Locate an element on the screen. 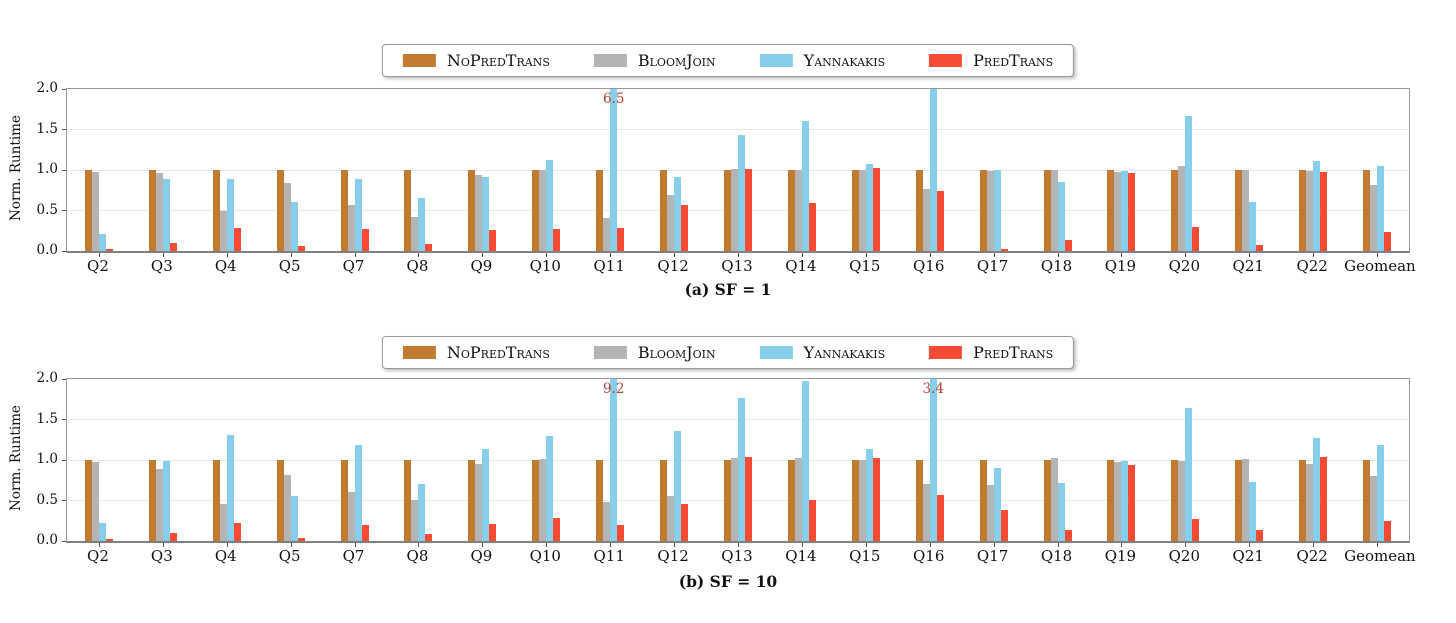 This screenshot has width=1456, height=623. legend-swatch-yannakakis is located at coordinates (776, 352).